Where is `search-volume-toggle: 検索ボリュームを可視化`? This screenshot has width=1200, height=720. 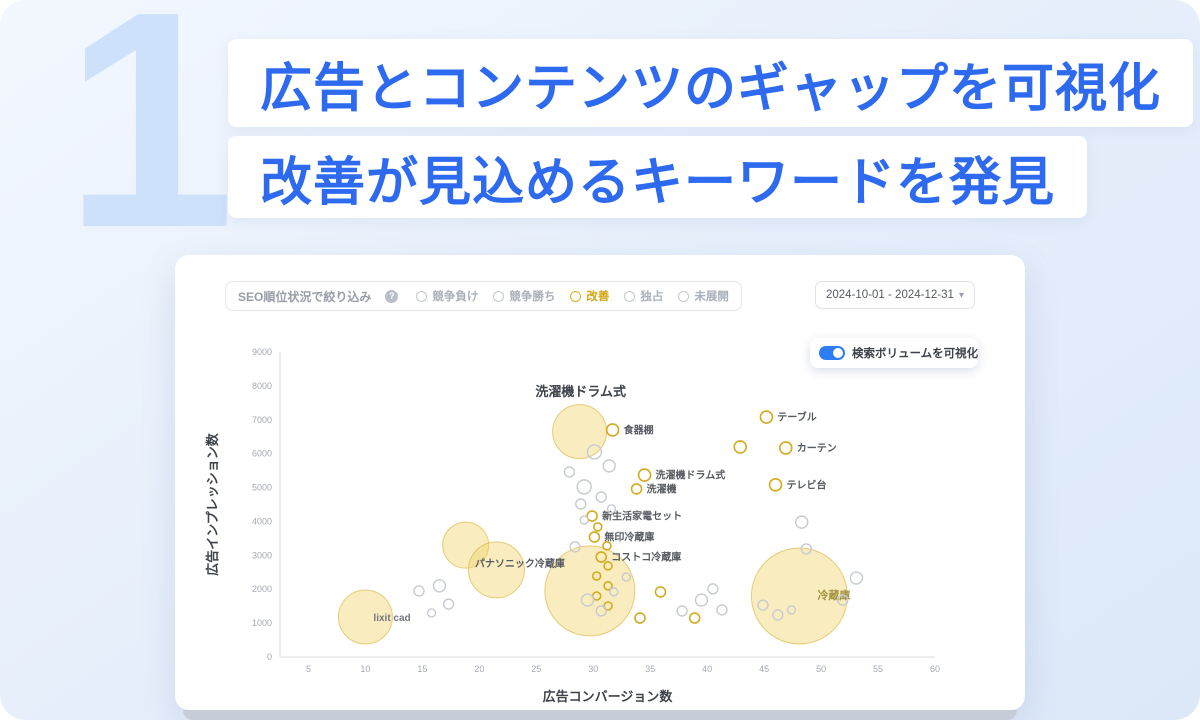 search-volume-toggle: 検索ボリュームを可視化 is located at coordinates (894, 353).